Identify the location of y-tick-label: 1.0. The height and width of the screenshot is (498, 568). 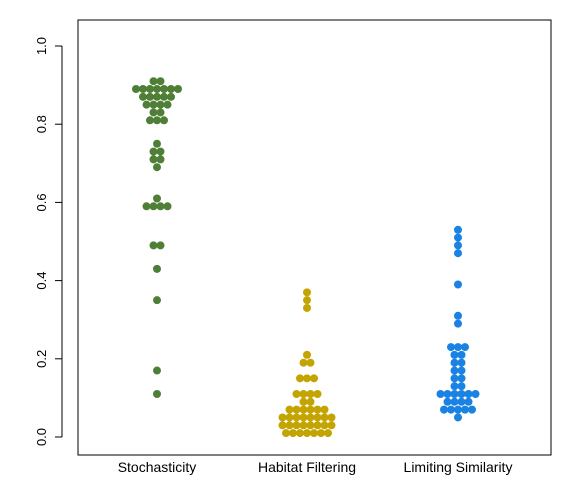
(41, 46).